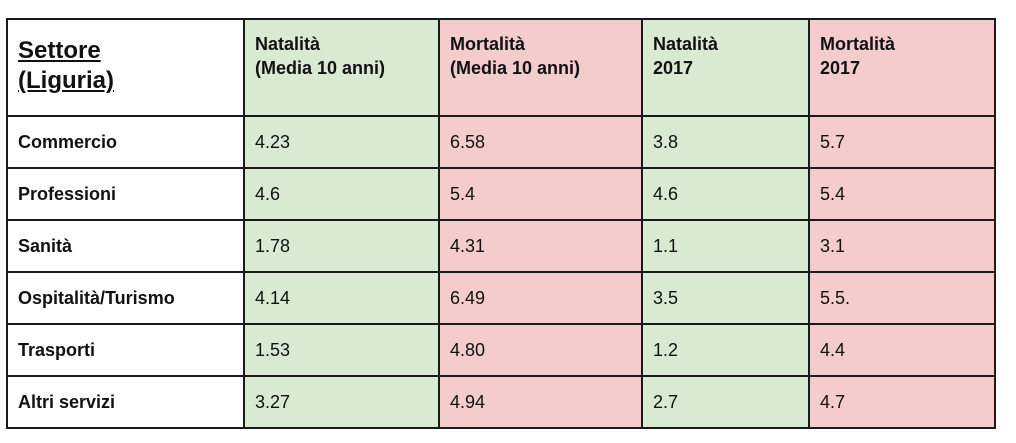 The height and width of the screenshot is (443, 1016). I want to click on row-sector: Trasporti, so click(125, 350).